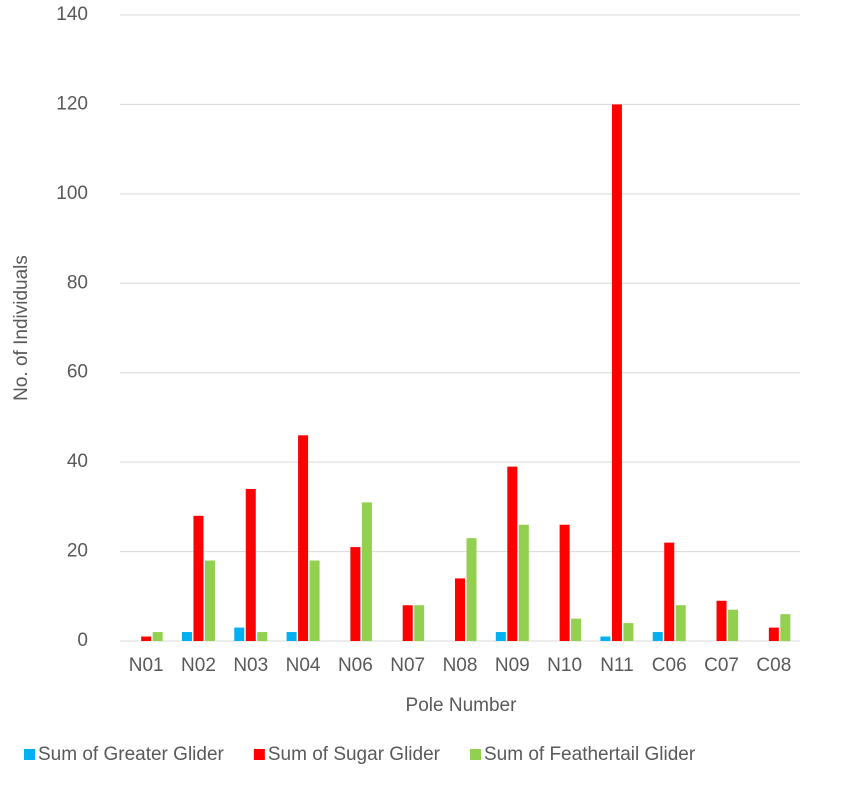  Describe the element at coordinates (616, 665) in the screenshot. I see `x-tick-label: N11` at that location.